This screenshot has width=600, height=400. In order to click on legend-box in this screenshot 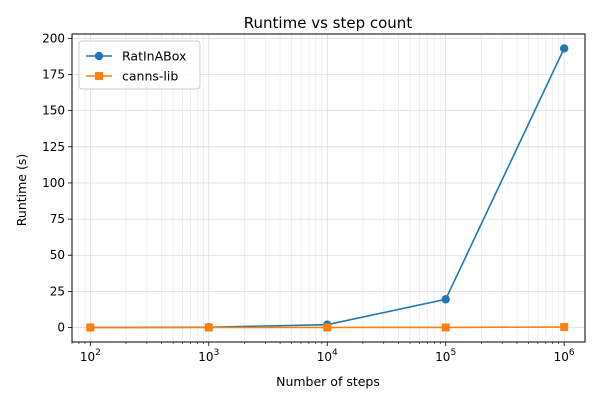, I will do `click(139, 65)`.